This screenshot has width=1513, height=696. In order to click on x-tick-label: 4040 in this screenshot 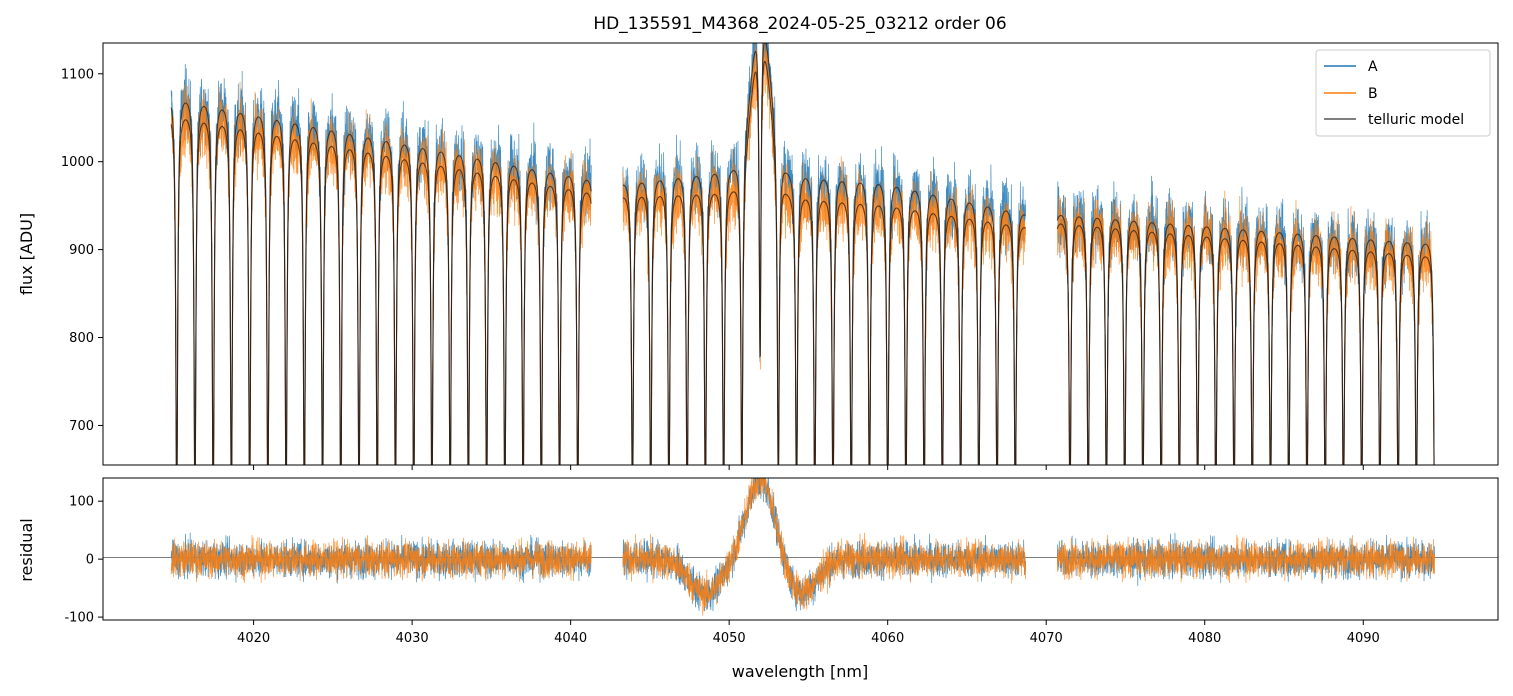, I will do `click(570, 638)`.